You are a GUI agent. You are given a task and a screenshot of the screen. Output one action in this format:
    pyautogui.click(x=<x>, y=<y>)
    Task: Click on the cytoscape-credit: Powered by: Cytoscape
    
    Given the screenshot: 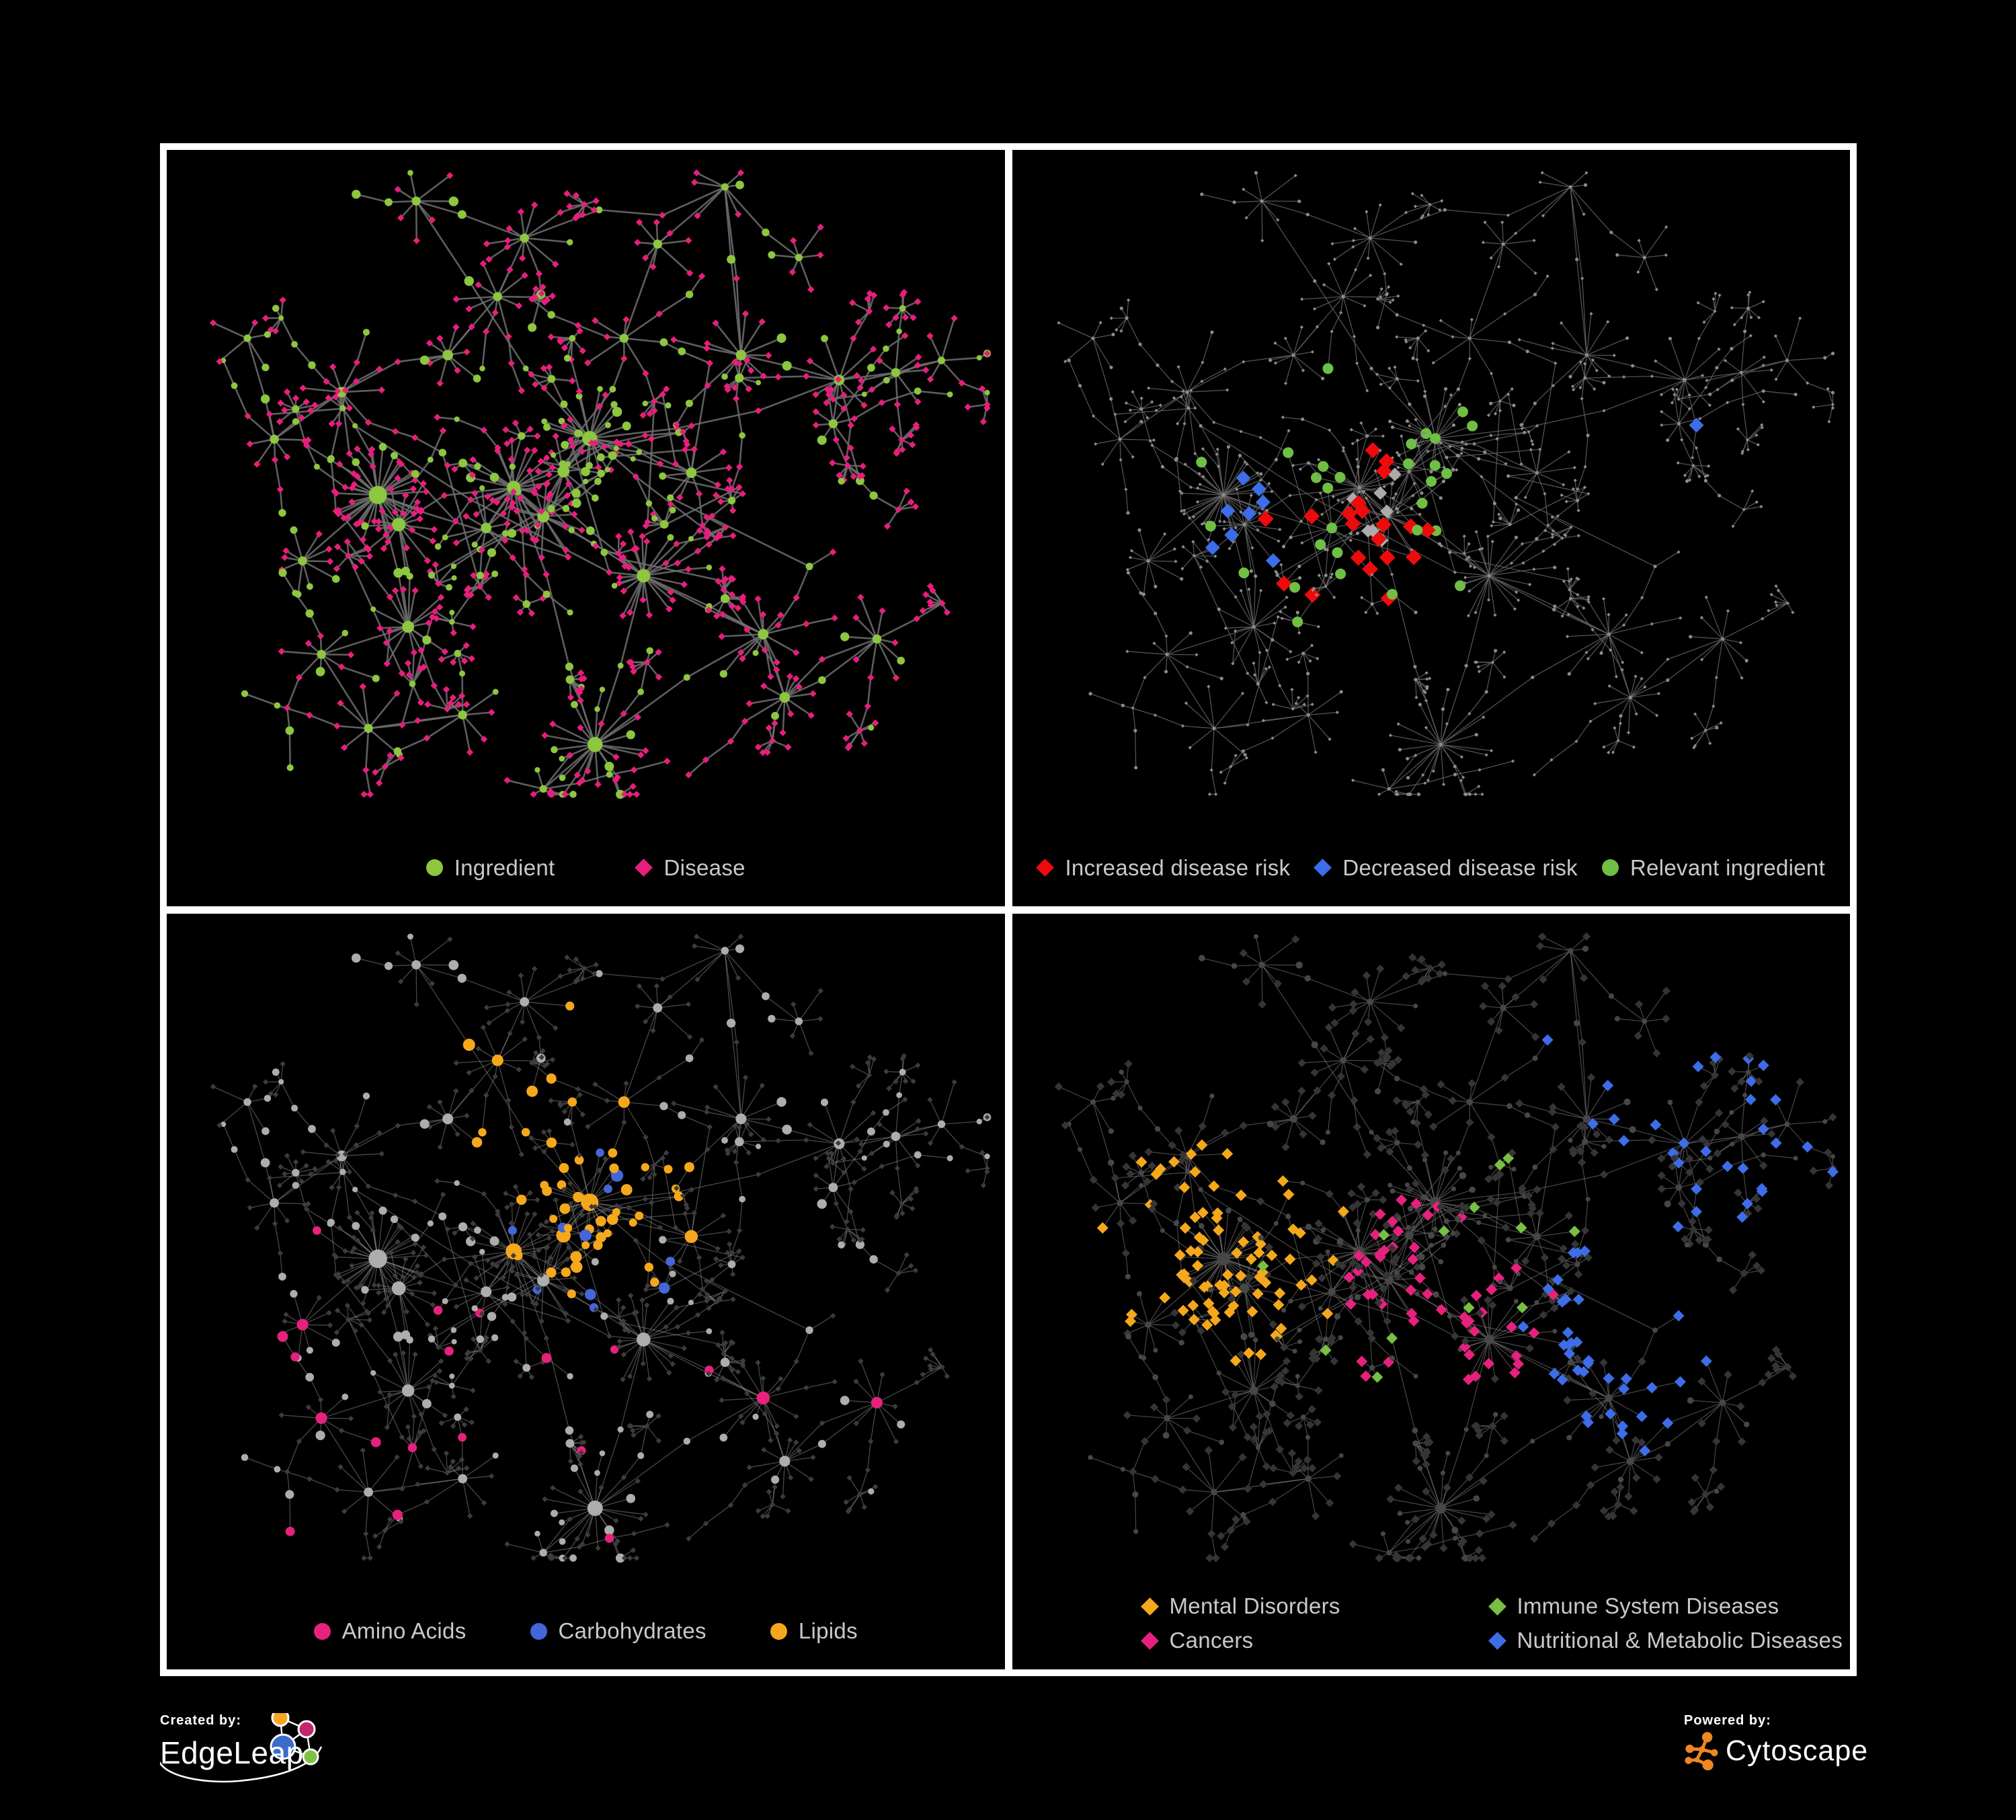 What is the action you would take?
    pyautogui.click(x=1798, y=1753)
    